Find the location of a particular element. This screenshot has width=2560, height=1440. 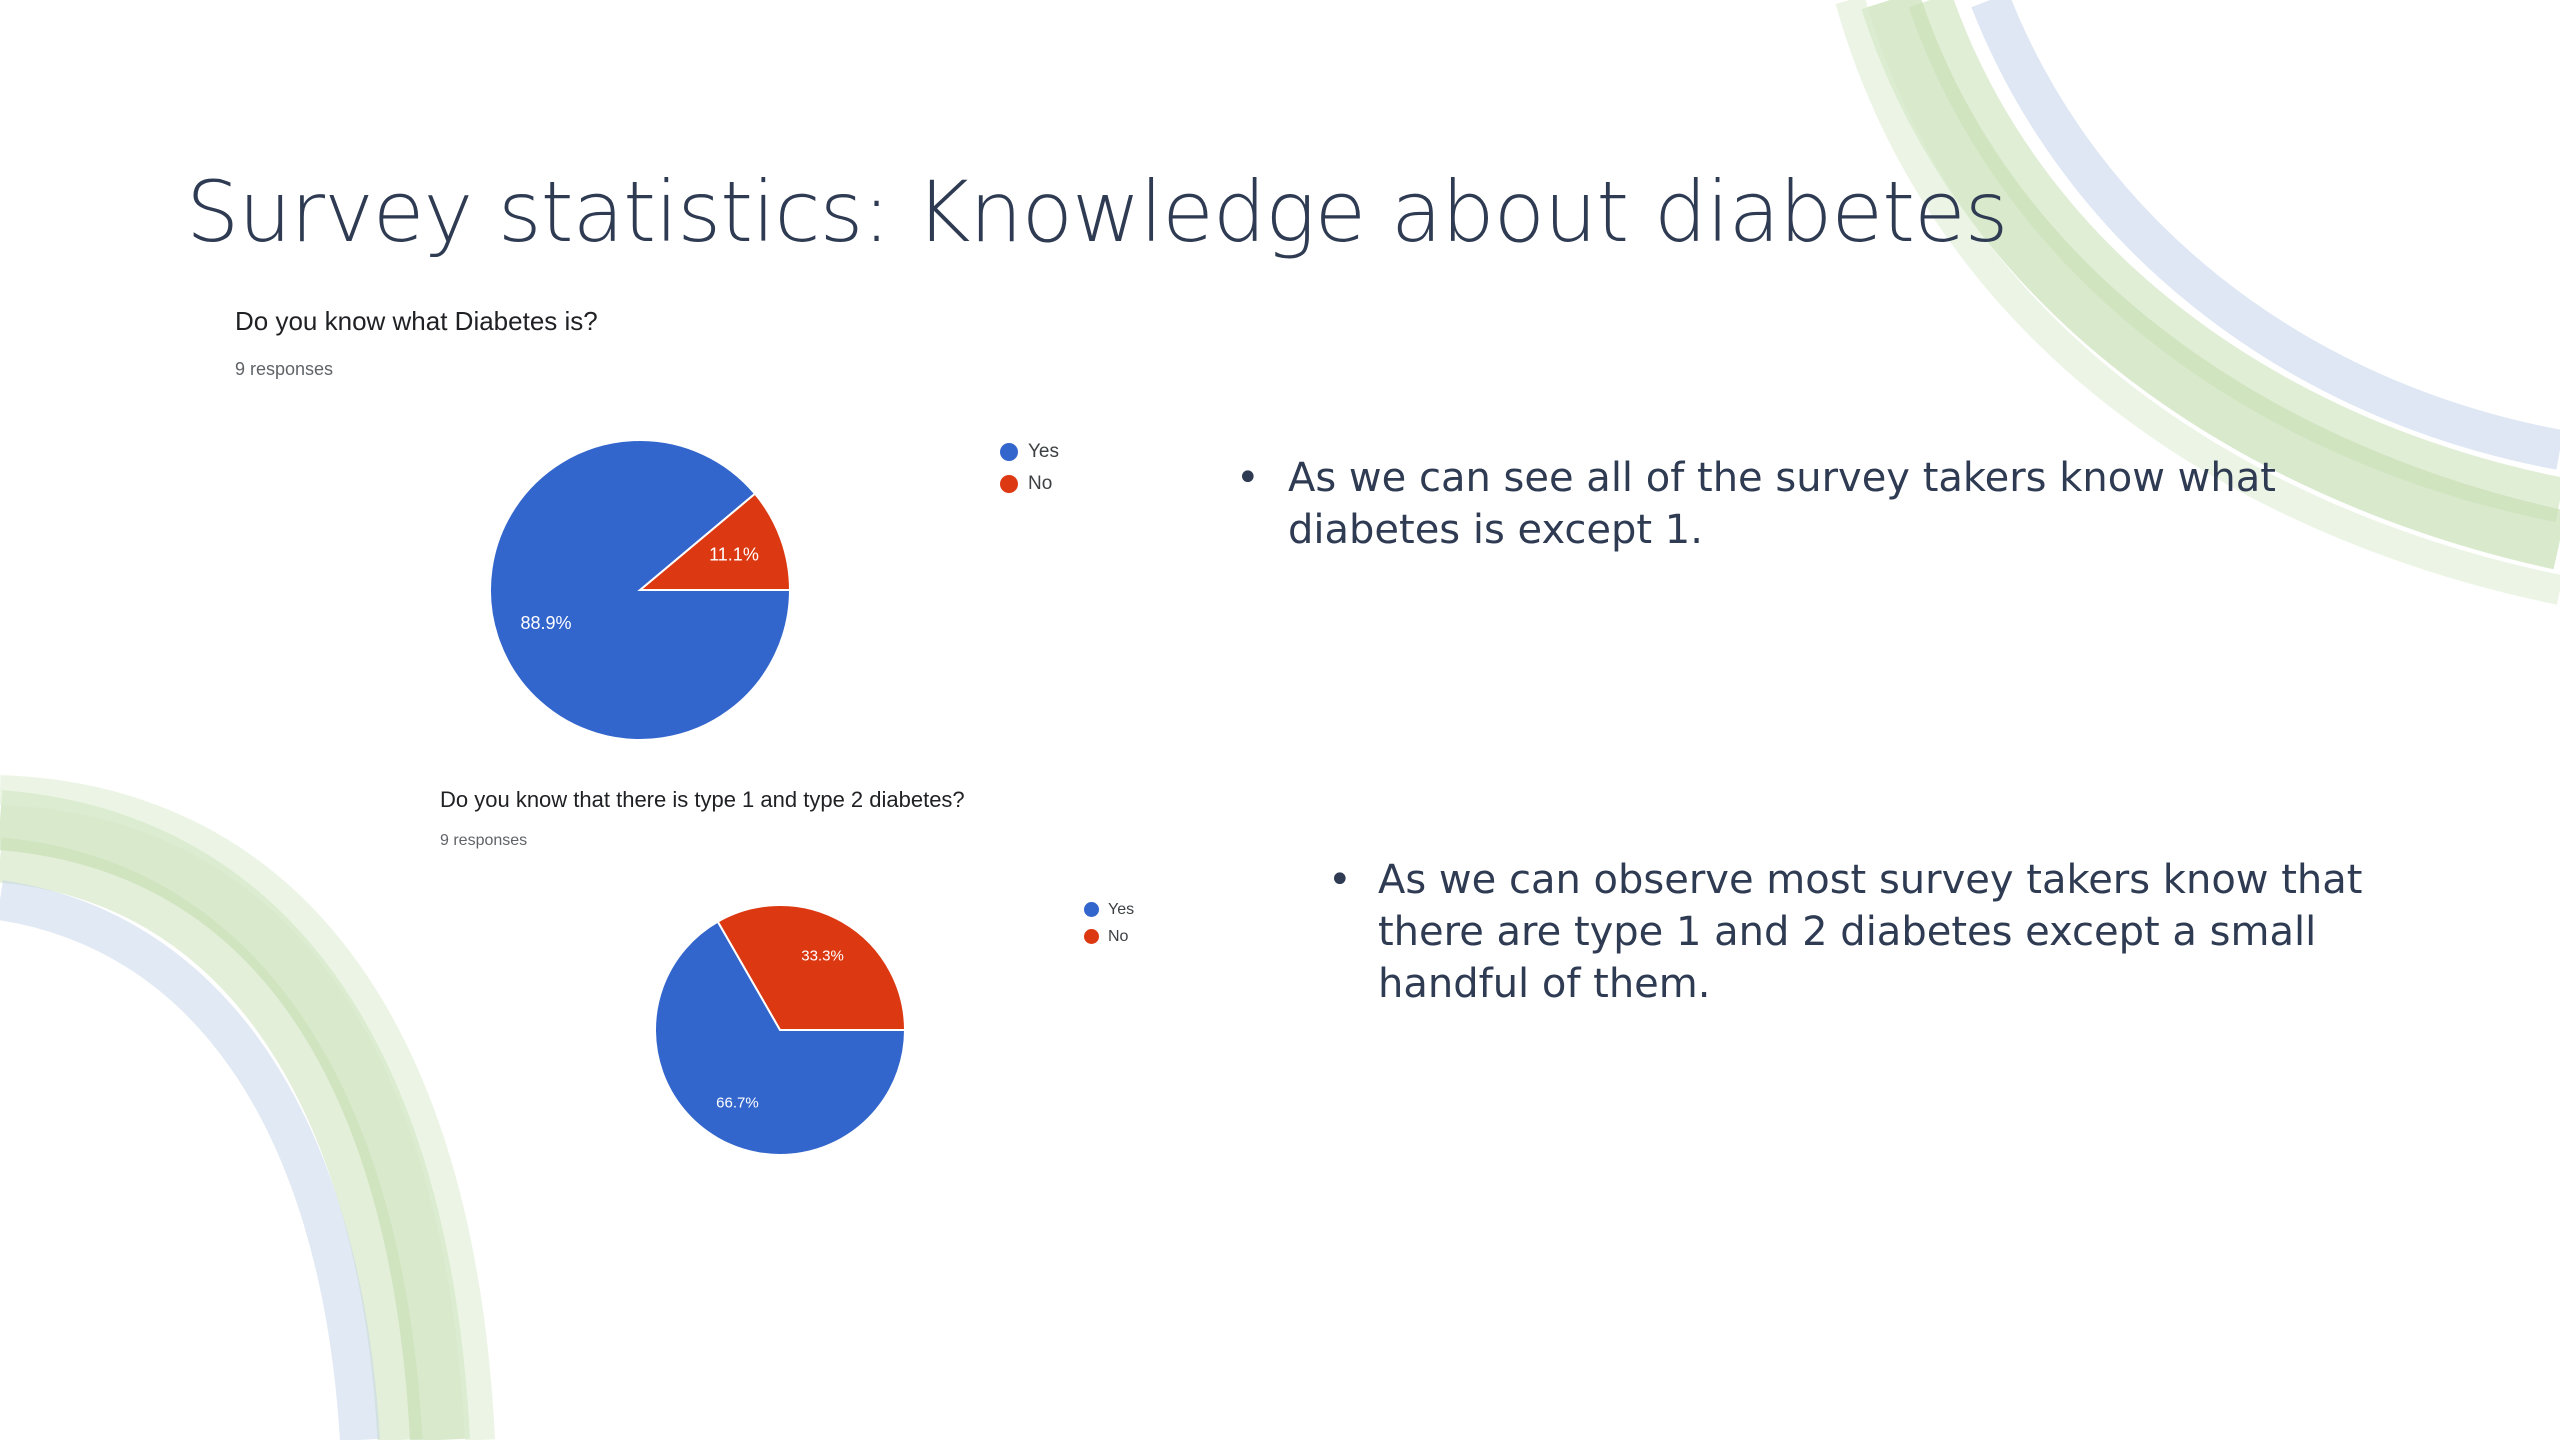

chart-2-pie: 33.3% 66.7% is located at coordinates (780, 1030).